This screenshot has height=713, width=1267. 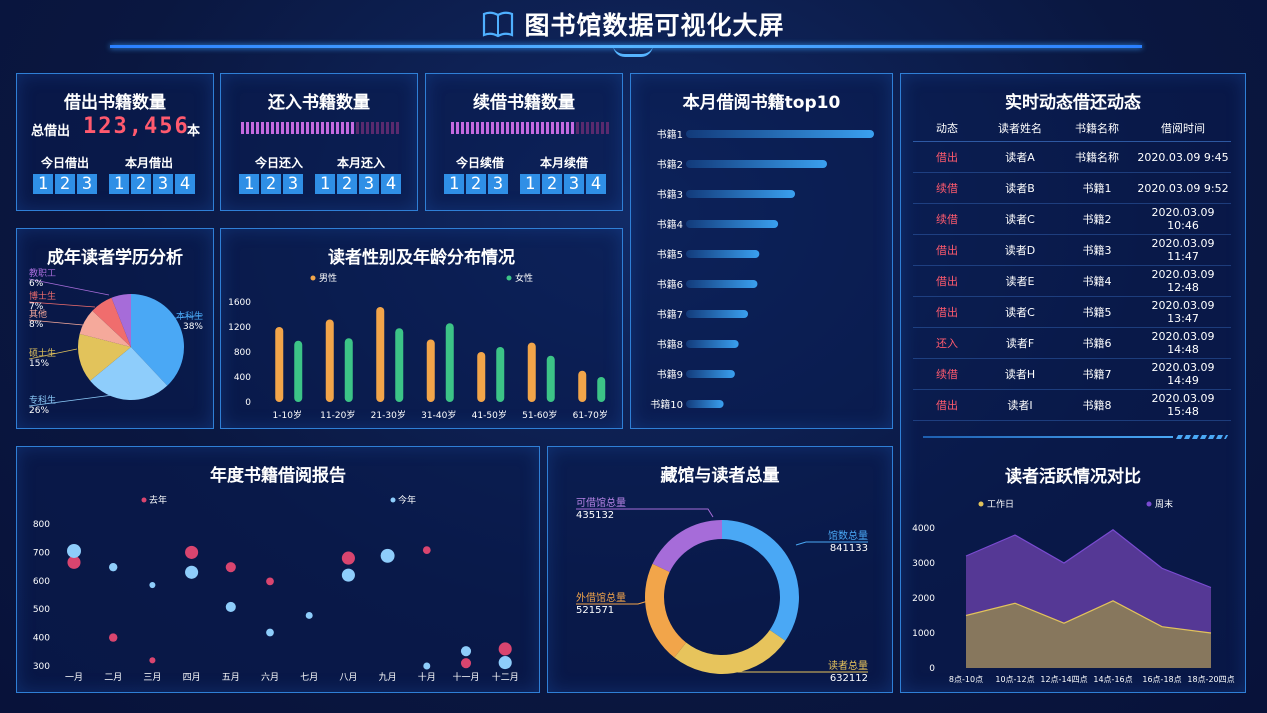 What do you see at coordinates (1072, 128) in the screenshot?
I see `table-header: 动态 读者姓名 书籍名称 借阅时间` at bounding box center [1072, 128].